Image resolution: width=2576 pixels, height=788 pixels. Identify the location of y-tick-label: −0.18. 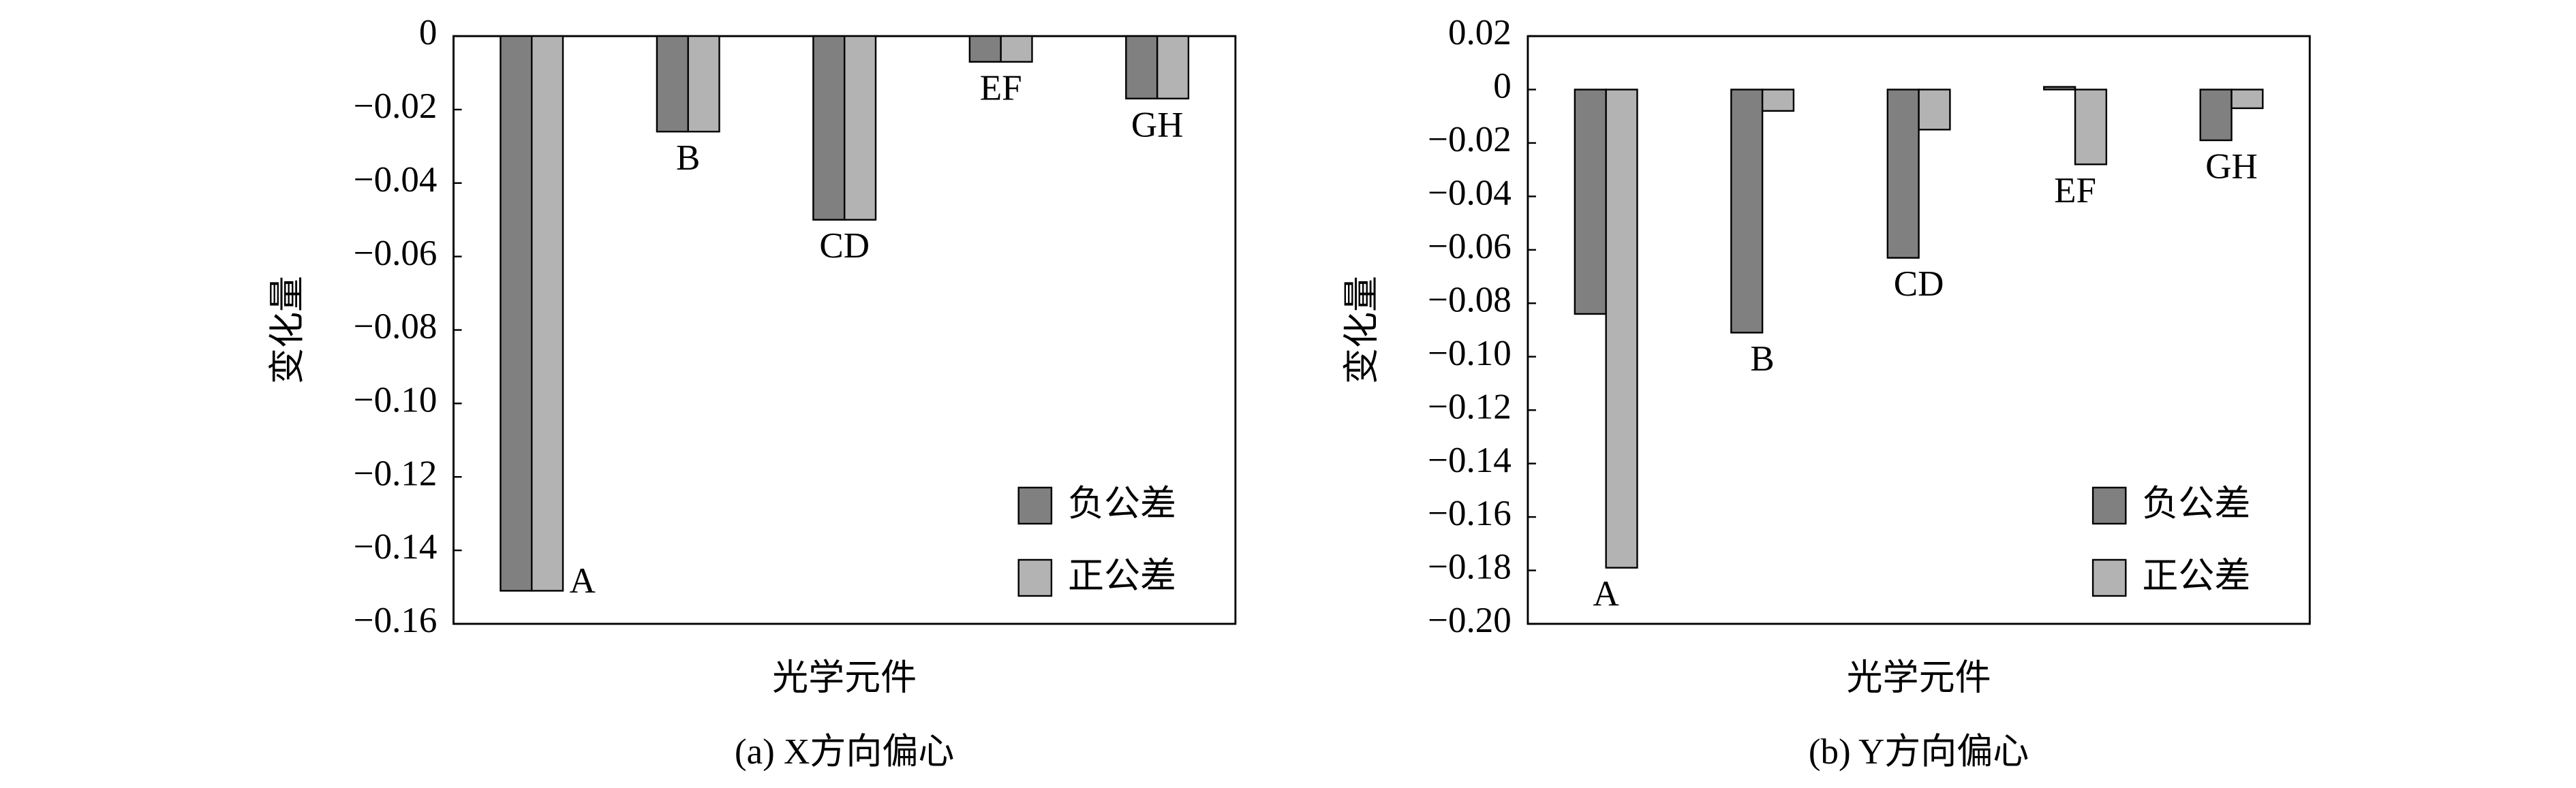
(1470, 567).